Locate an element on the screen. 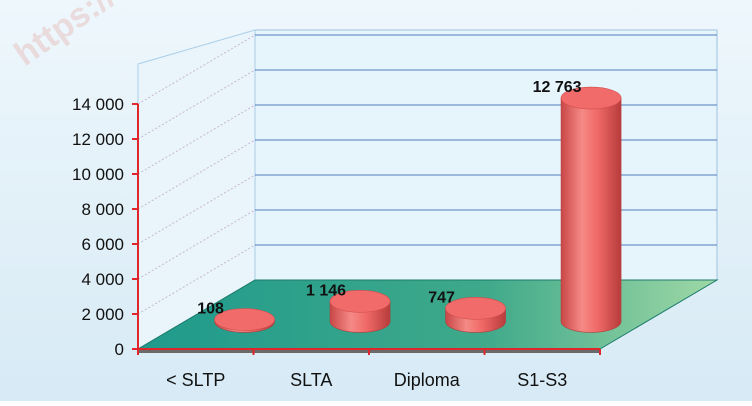 The width and height of the screenshot is (752, 406). y-tick-label: 14 000 is located at coordinates (98, 104).